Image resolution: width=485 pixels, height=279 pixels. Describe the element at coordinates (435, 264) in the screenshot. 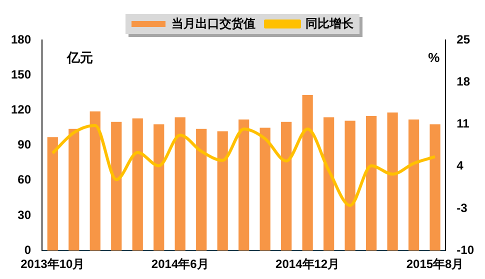

I see `x-tick-label: 2015年8月` at that location.